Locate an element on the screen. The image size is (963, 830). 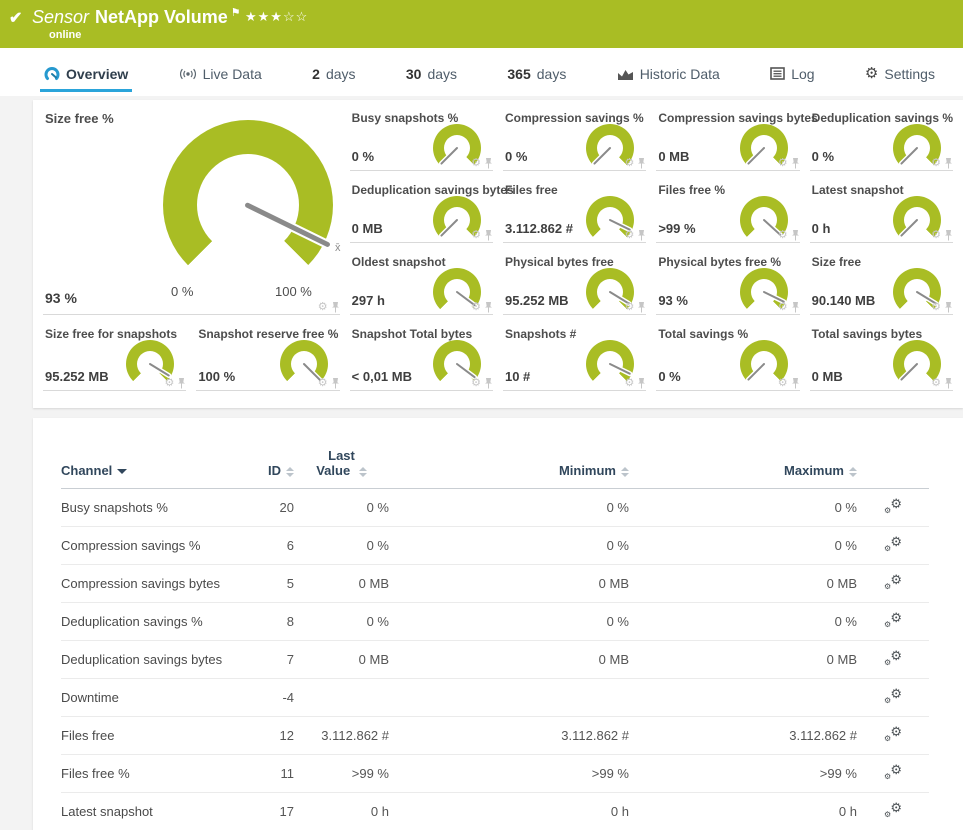
maximum-value: 0 % is located at coordinates (743, 621).